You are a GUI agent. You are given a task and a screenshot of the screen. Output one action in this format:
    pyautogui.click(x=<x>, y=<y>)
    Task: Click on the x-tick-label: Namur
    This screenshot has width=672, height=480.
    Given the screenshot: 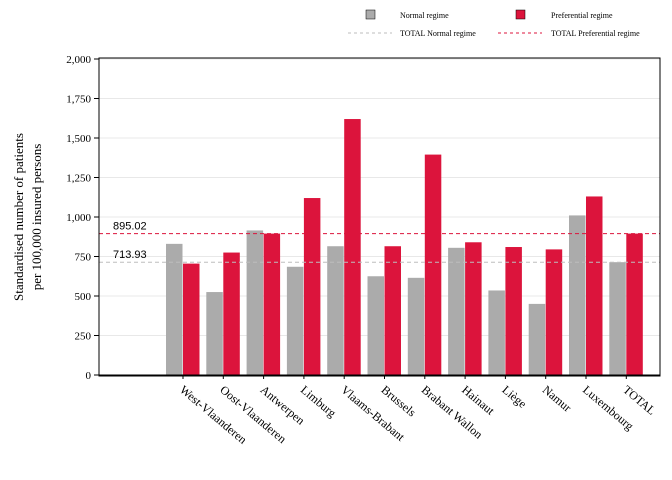 What is the action you would take?
    pyautogui.click(x=557, y=399)
    